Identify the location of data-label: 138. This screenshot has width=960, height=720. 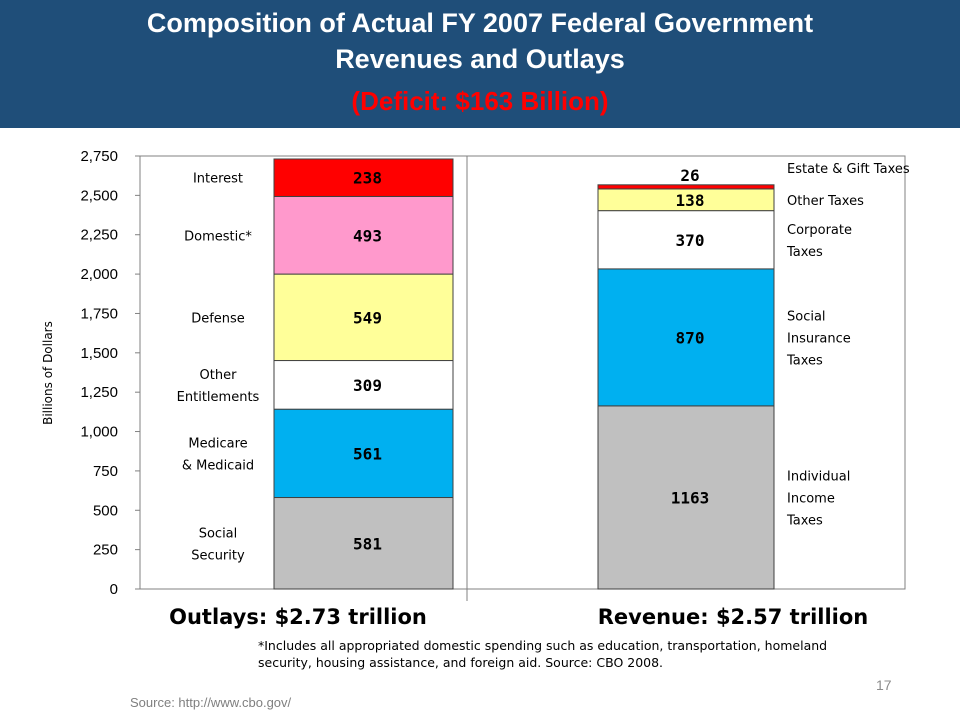
(690, 200).